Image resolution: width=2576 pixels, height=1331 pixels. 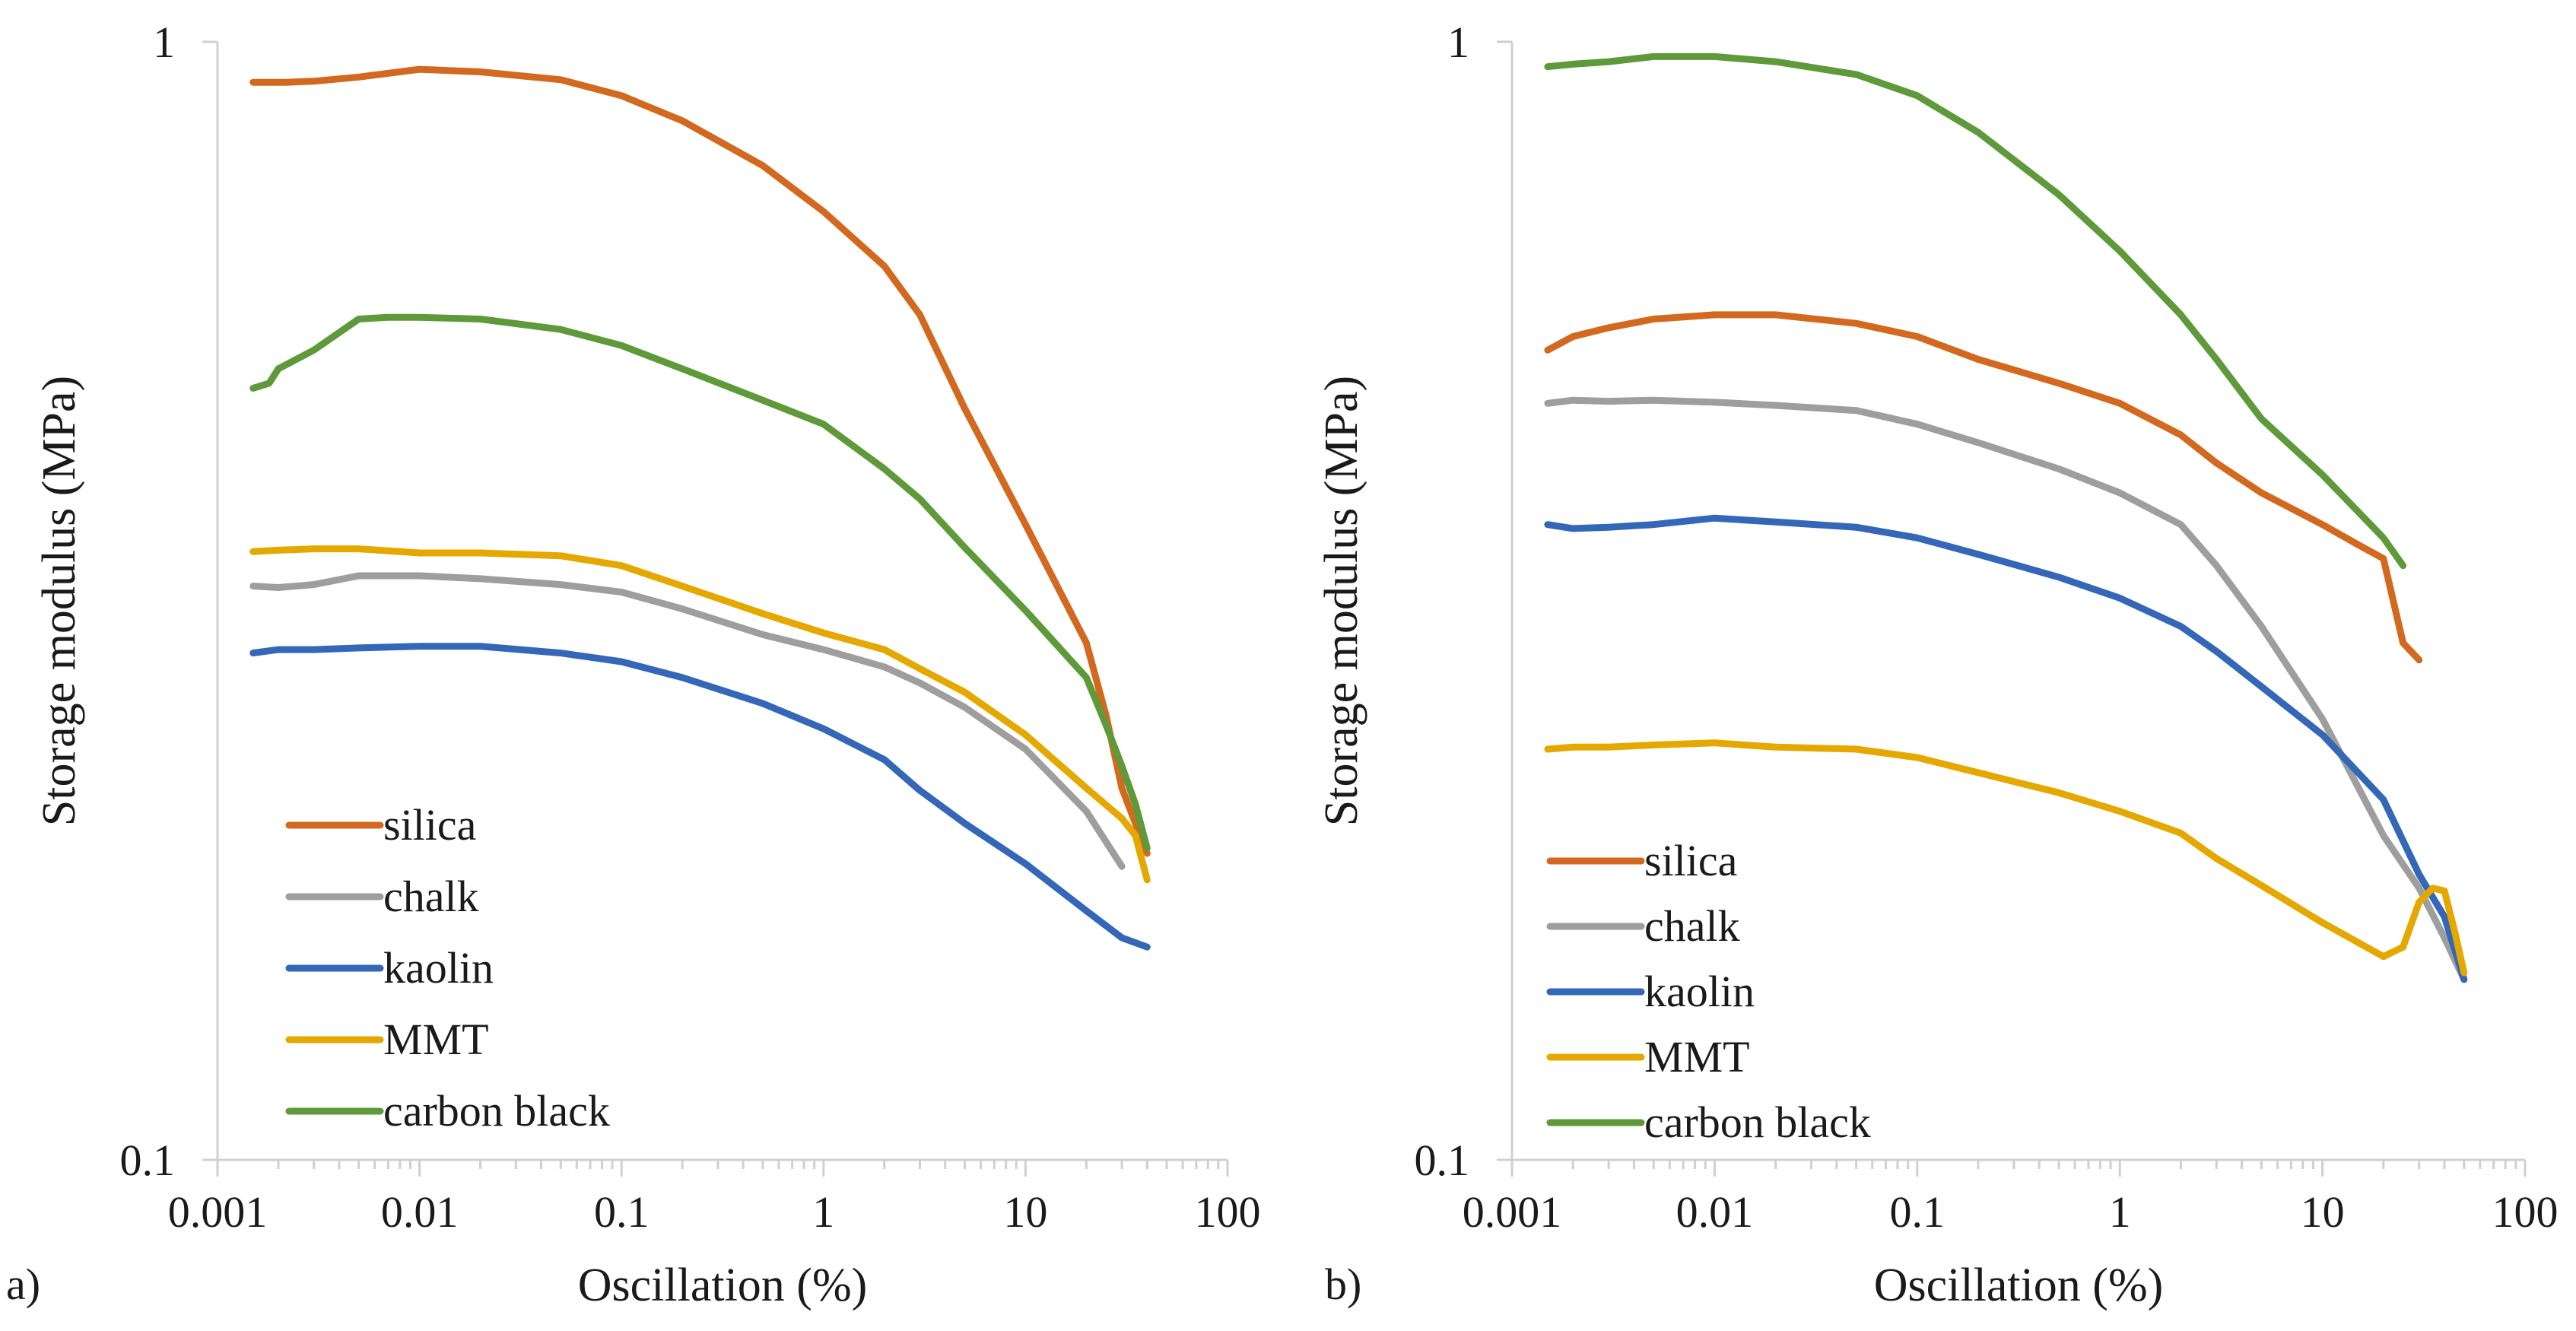 What do you see at coordinates (1984, 487) in the screenshot?
I see `series-line-silica` at bounding box center [1984, 487].